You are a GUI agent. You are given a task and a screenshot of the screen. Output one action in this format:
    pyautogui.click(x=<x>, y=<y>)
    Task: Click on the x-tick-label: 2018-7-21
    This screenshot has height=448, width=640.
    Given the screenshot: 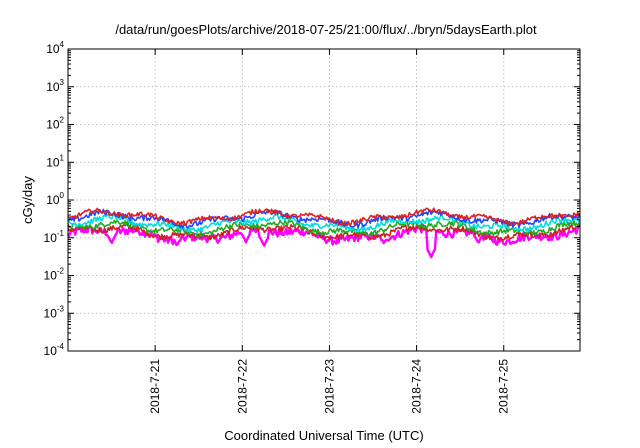 What is the action you would take?
    pyautogui.click(x=155, y=386)
    